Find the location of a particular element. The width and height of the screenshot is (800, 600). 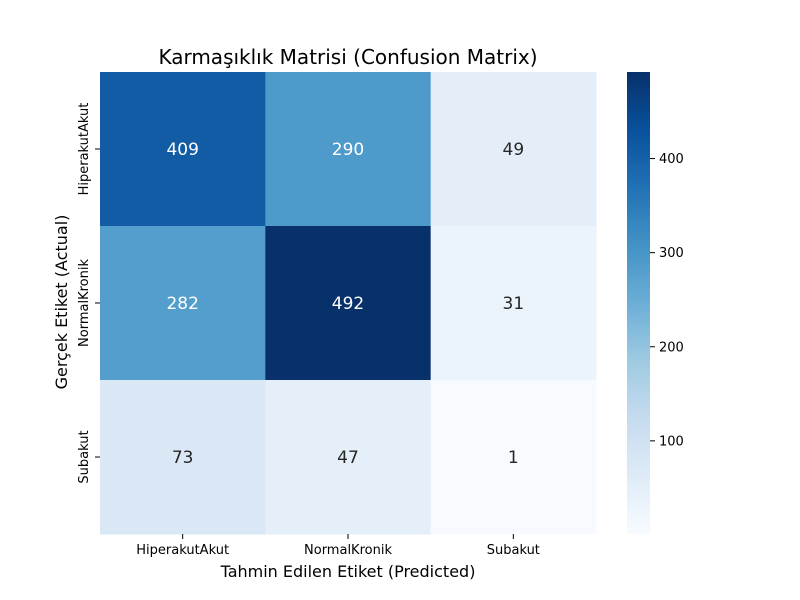

cell-value-label: 47 is located at coordinates (348, 458).